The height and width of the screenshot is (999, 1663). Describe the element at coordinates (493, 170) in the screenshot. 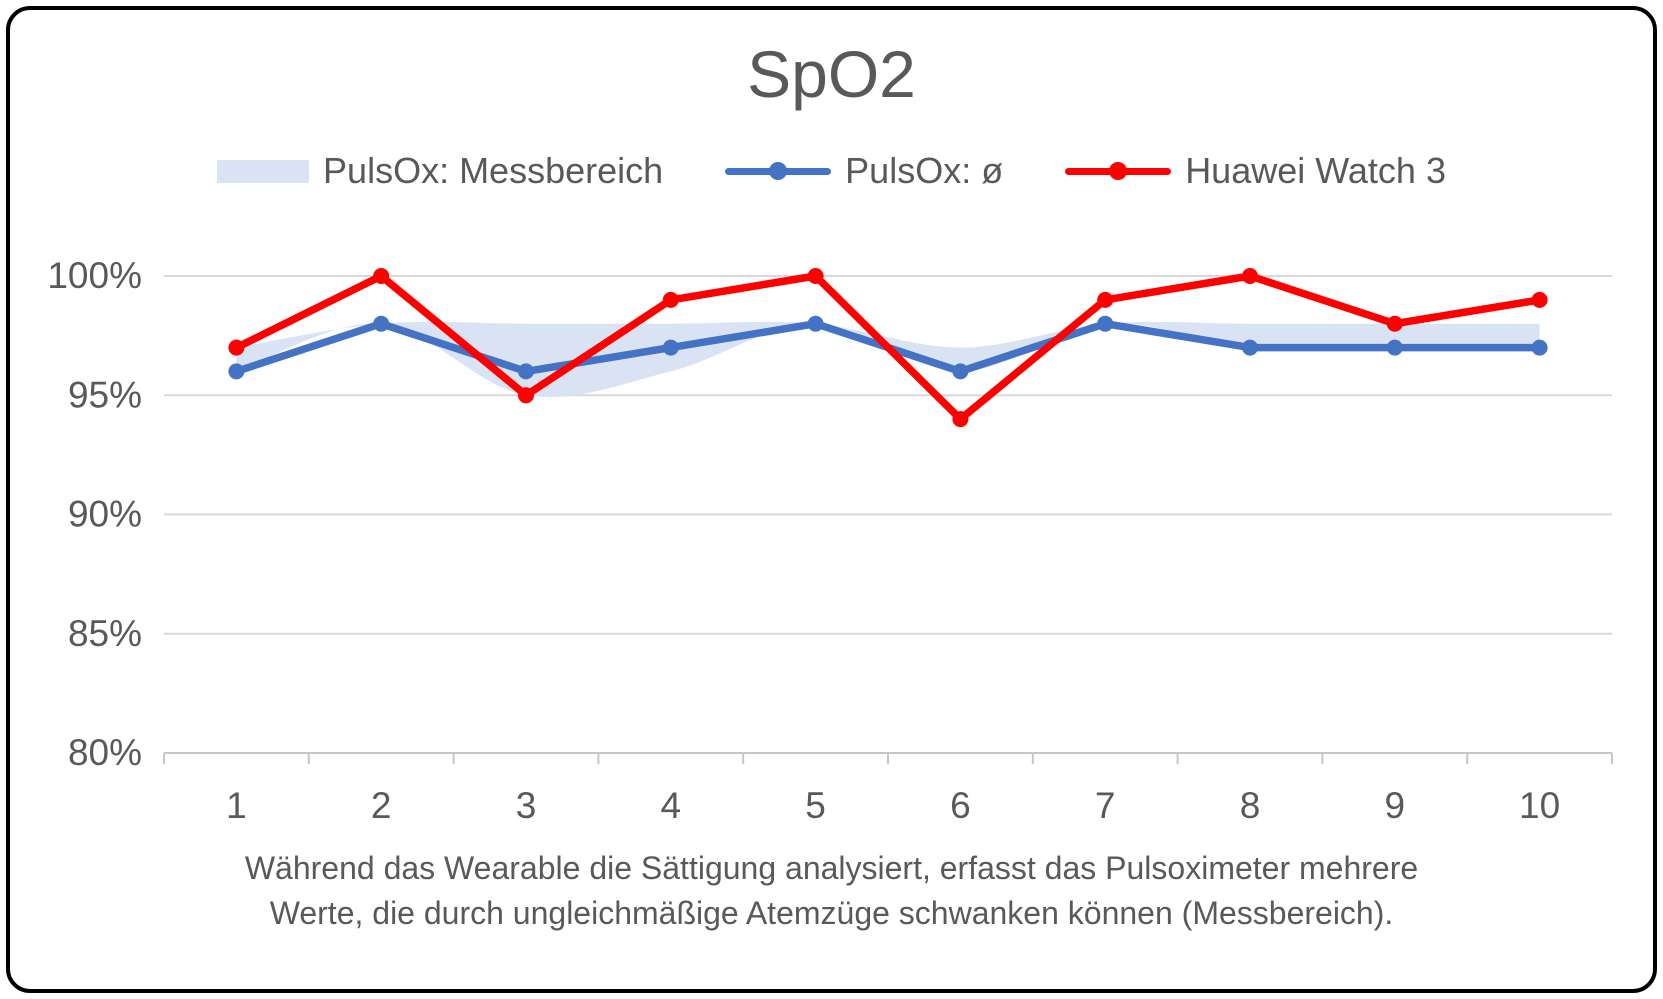

I see `legend-label-messbereich: PulsOx: Messbereich` at that location.